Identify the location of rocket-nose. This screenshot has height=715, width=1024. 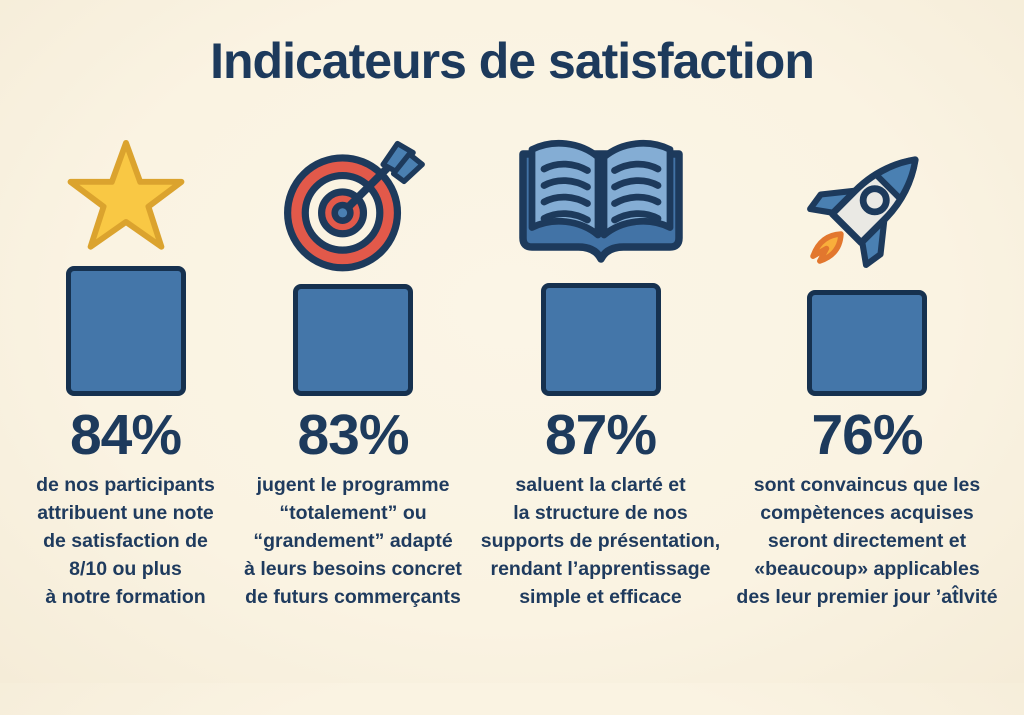
(896, 179).